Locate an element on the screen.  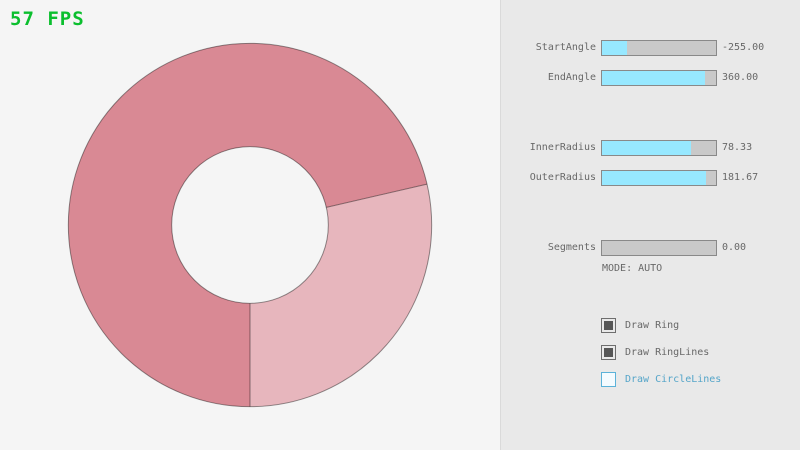
segments-mode-text: MODE: AUTO is located at coordinates (632, 268).